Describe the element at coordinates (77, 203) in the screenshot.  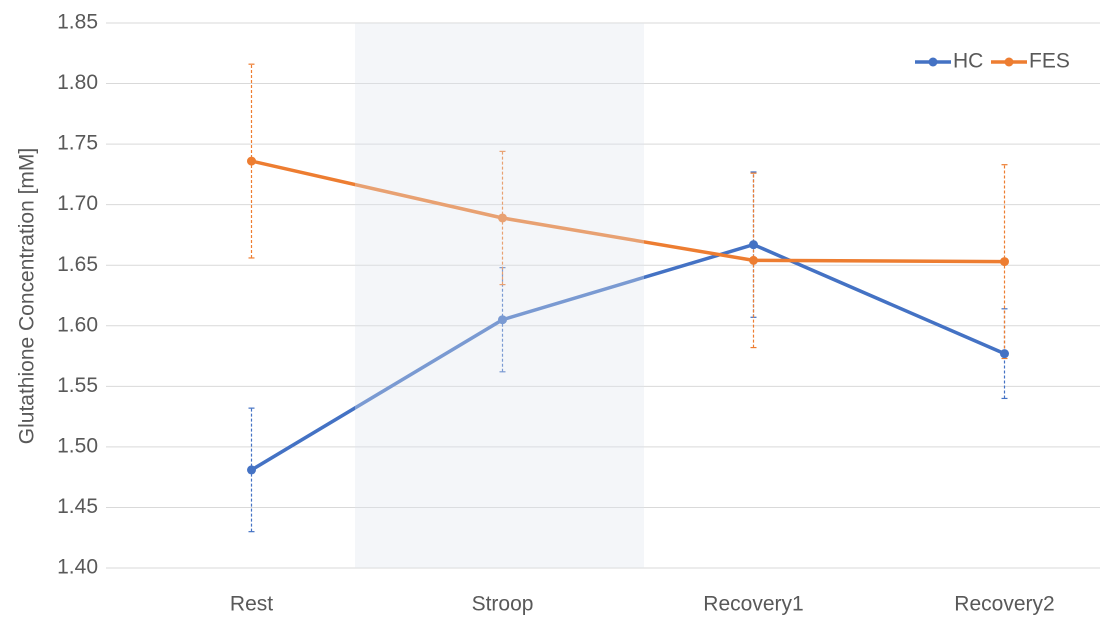
I see `y-tick-label: 1.70` at that location.